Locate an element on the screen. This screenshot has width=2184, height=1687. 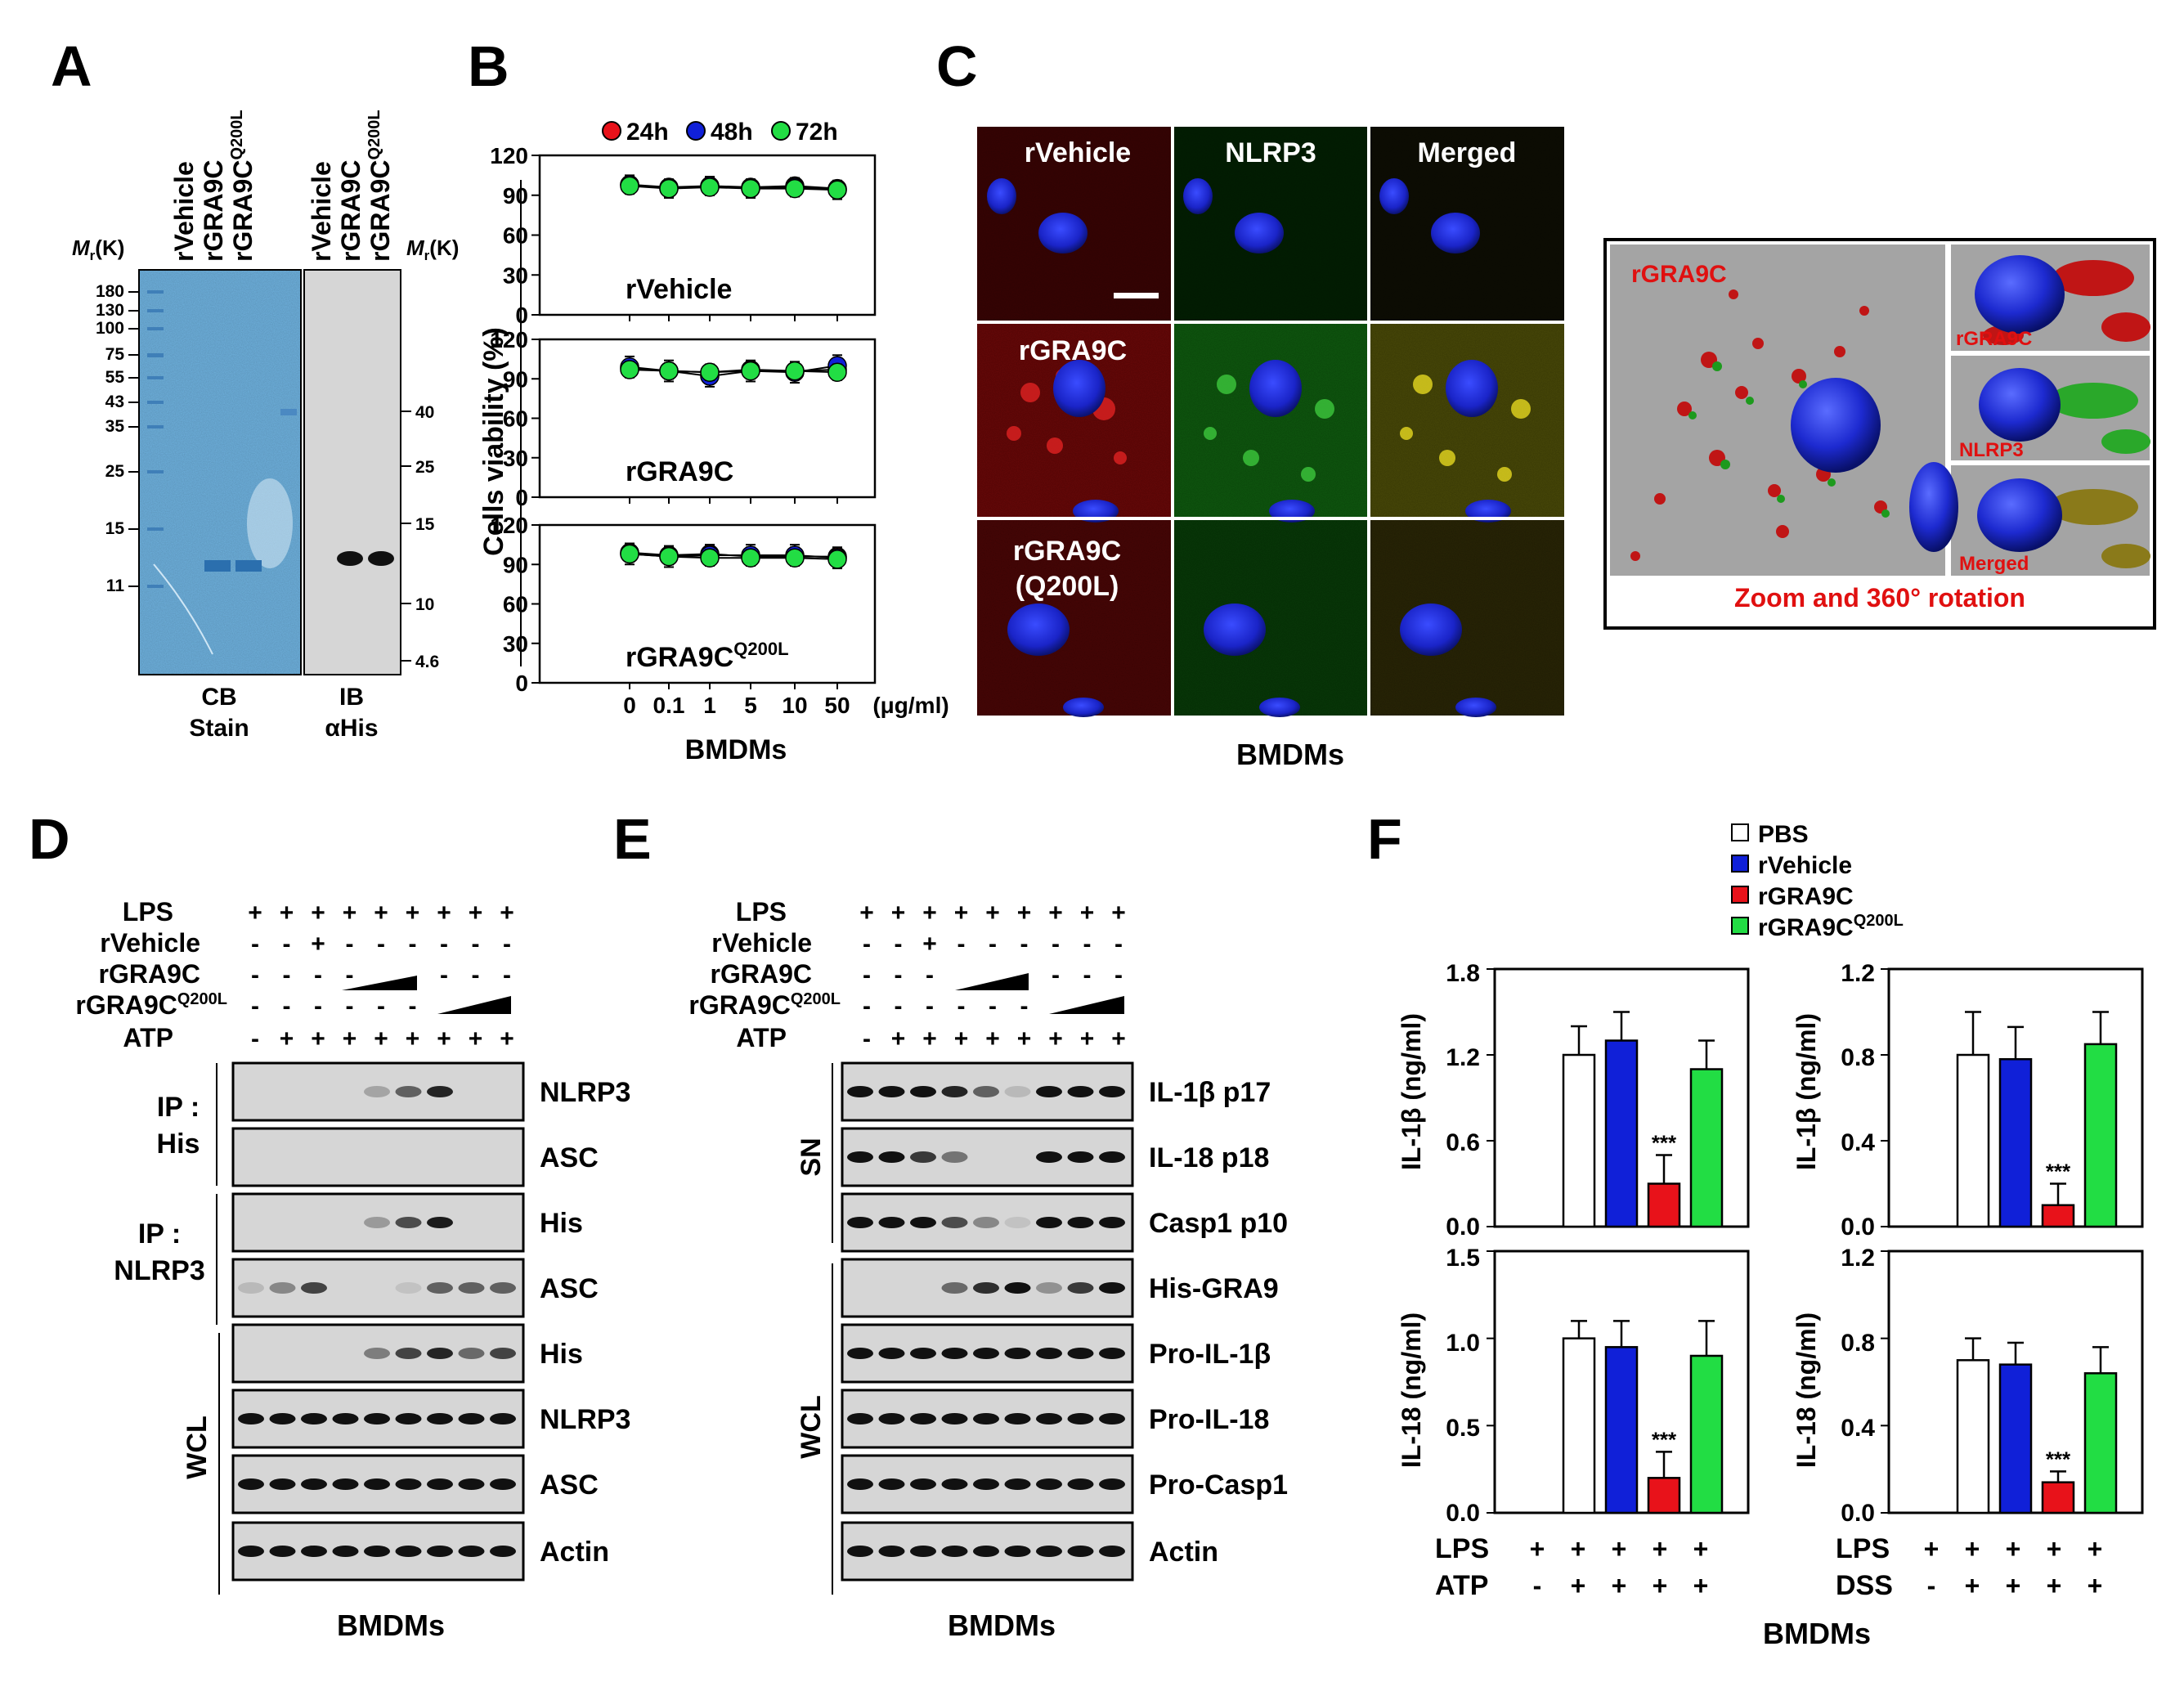
svg-text: NLRP3 is located at coordinates (1271, 152).